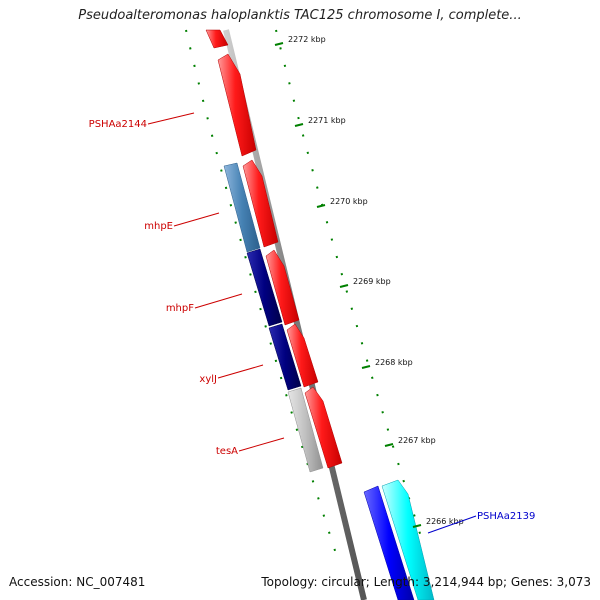 This screenshot has height=600, width=600. What do you see at coordinates (208, 379) in the screenshot?
I see `gene-label: xylJ` at bounding box center [208, 379].